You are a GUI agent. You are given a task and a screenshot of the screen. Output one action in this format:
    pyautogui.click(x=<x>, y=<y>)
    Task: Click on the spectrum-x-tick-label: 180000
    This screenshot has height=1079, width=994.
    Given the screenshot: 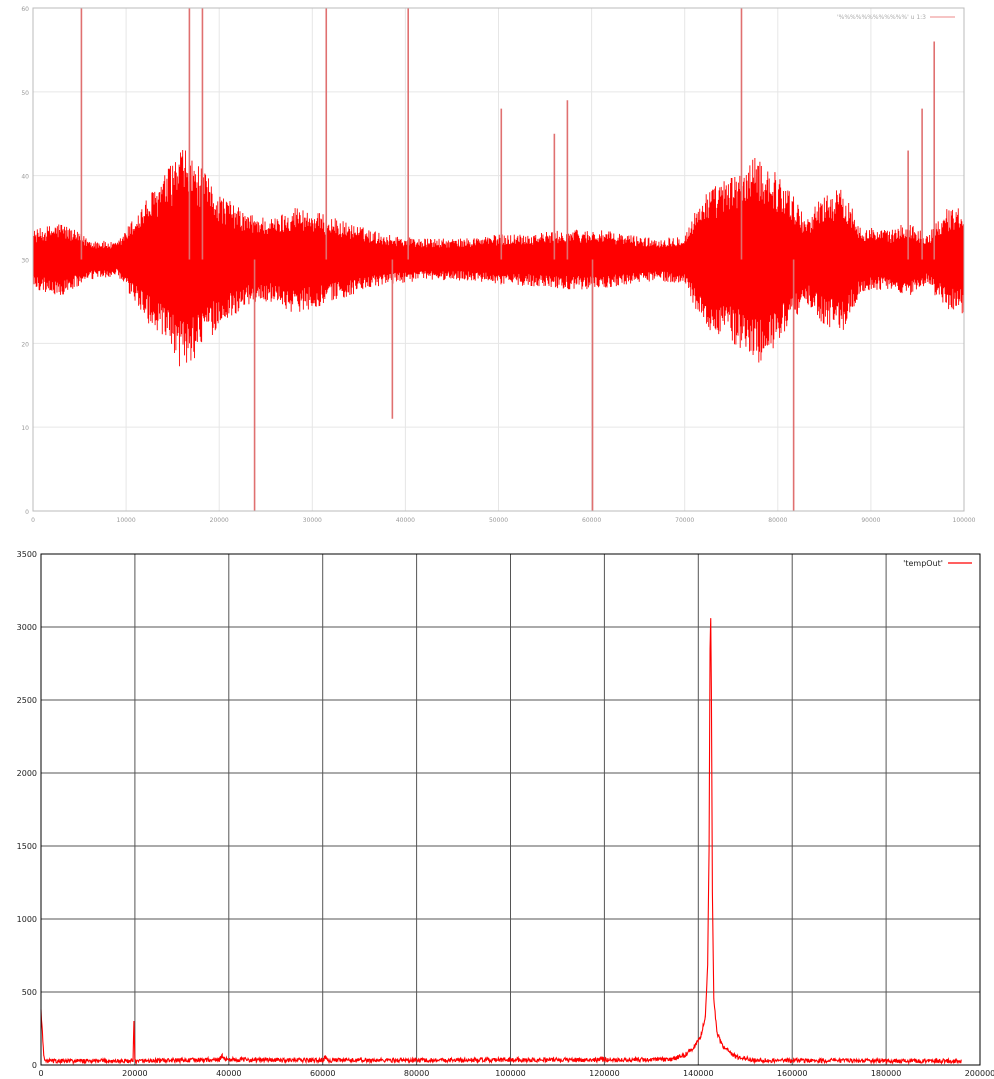 What is the action you would take?
    pyautogui.click(x=886, y=1073)
    